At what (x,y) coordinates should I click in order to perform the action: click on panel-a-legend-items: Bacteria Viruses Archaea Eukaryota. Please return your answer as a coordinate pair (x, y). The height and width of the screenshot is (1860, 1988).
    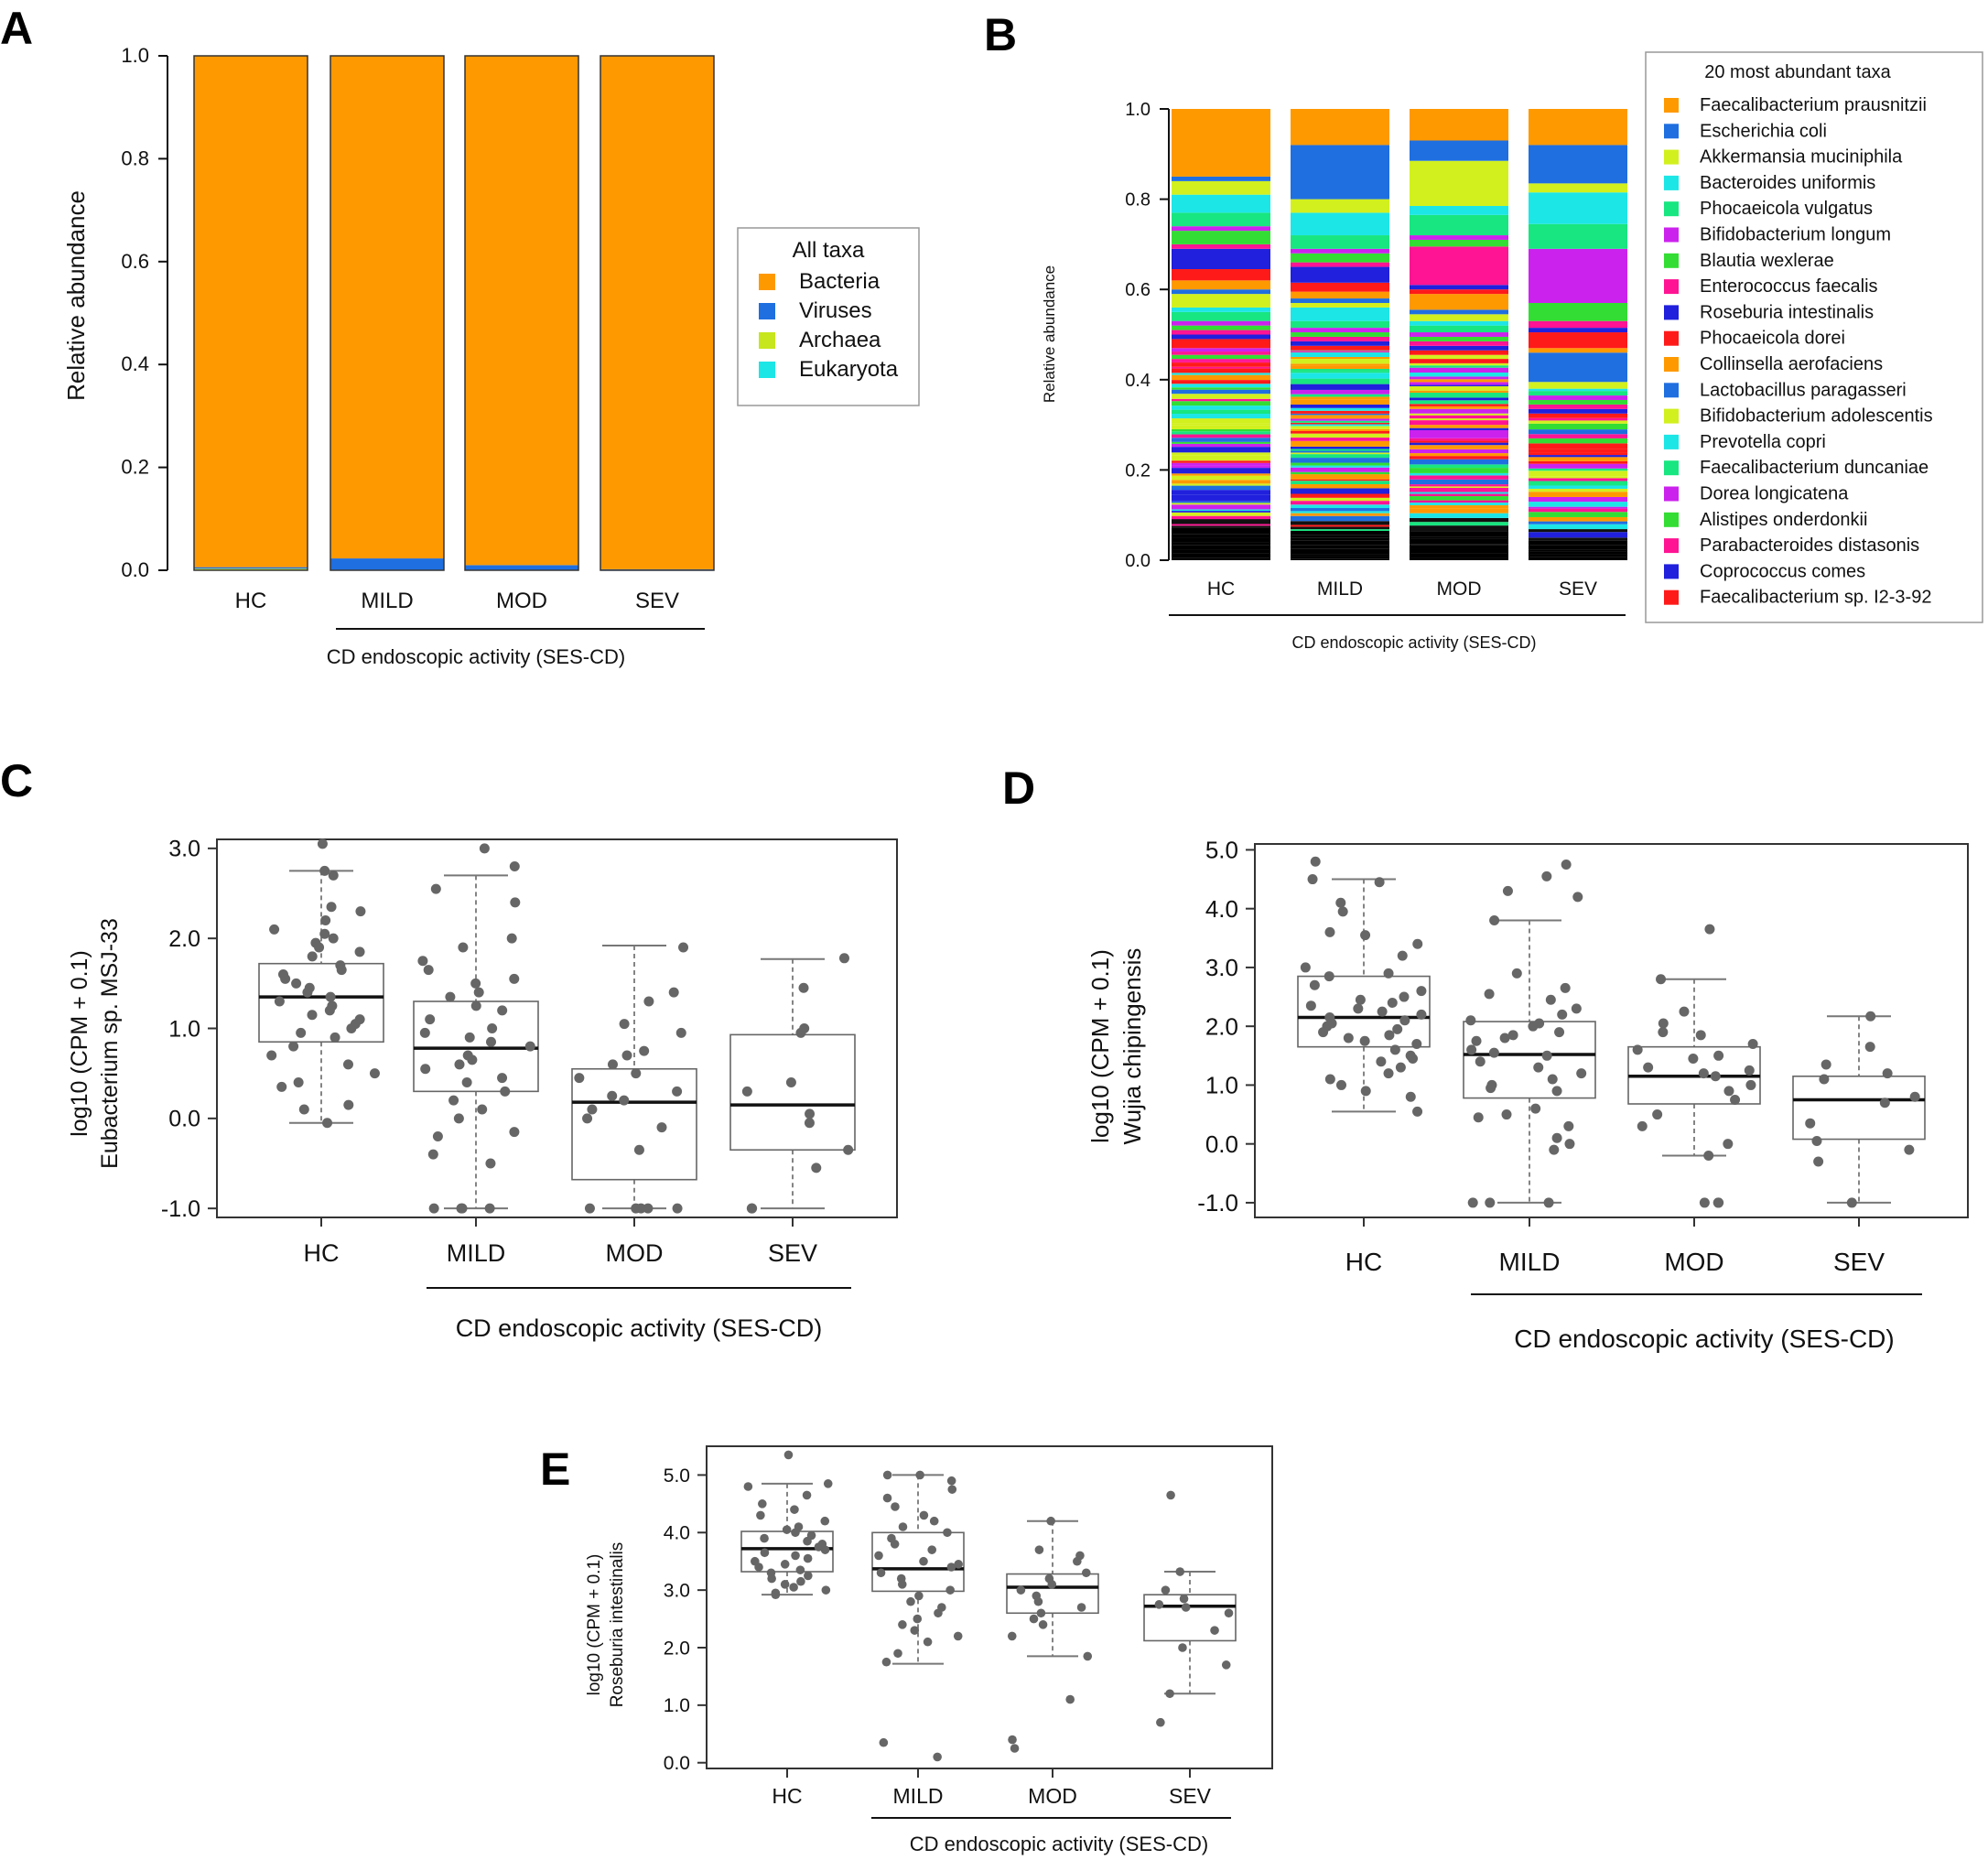
    Looking at the image, I should click on (829, 326).